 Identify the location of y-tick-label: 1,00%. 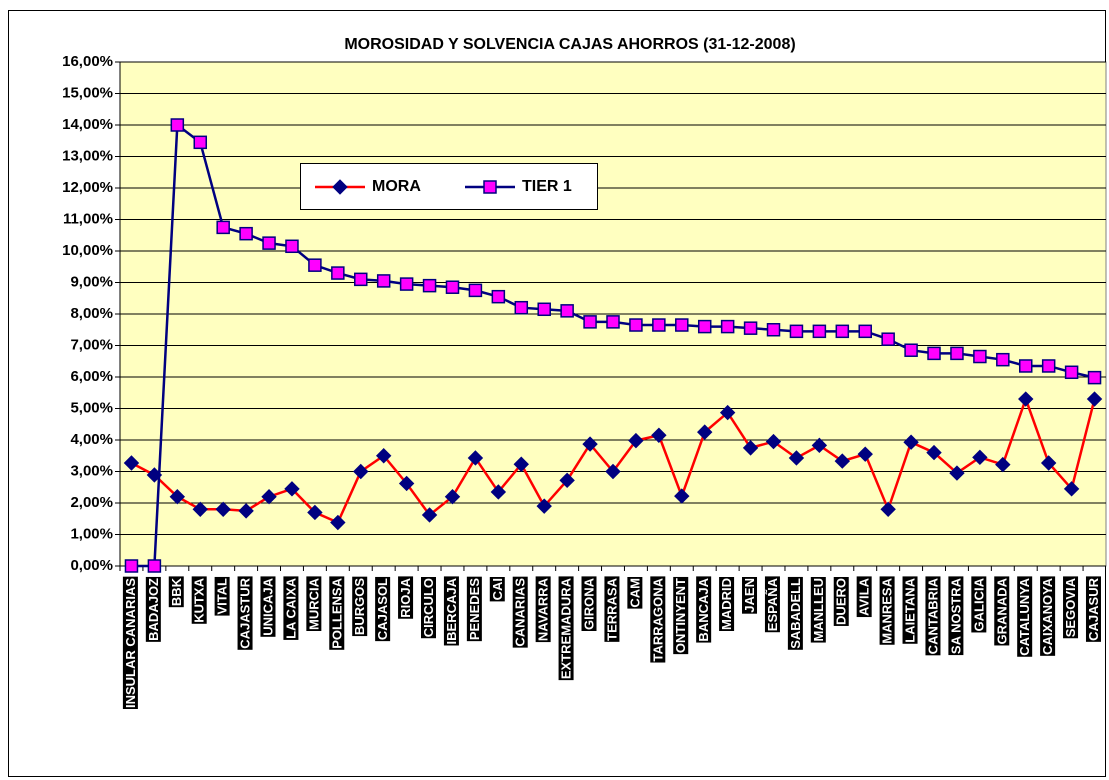
(91, 533).